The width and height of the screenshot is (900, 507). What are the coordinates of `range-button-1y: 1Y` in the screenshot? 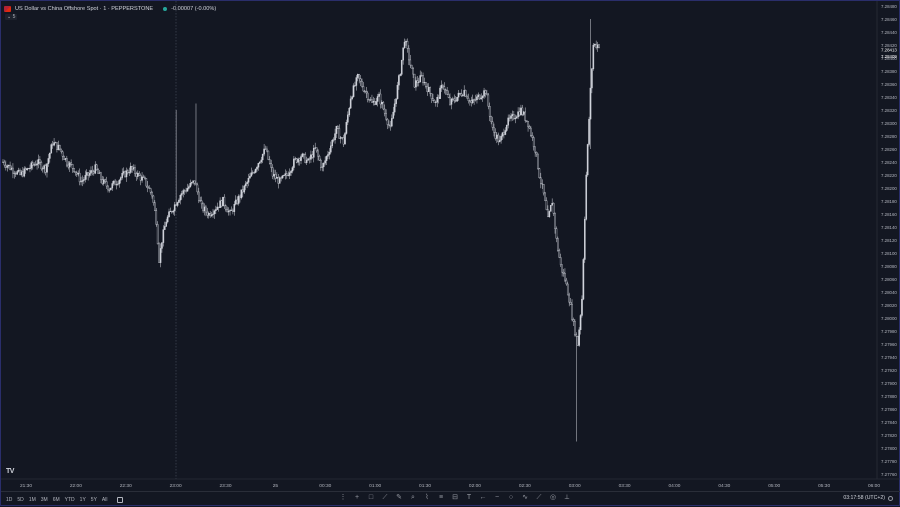 It's located at (82, 499).